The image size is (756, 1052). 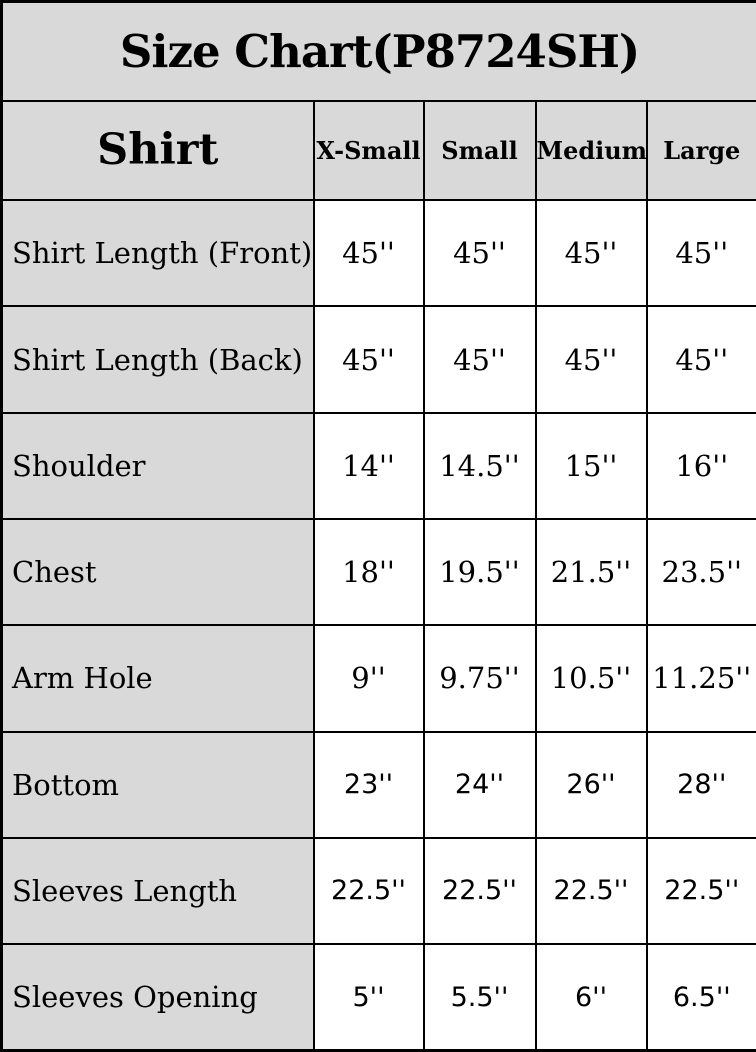 What do you see at coordinates (157, 784) in the screenshot?
I see `row-label: Bottom` at bounding box center [157, 784].